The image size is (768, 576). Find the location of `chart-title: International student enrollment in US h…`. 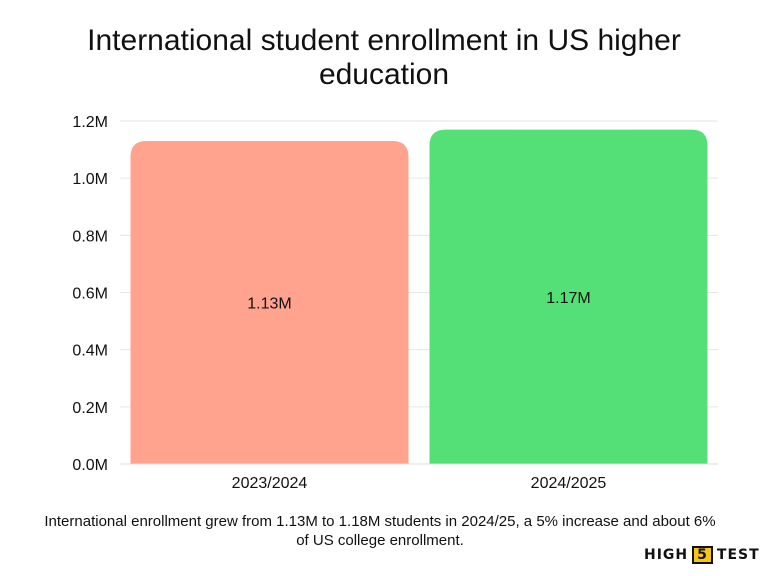

chart-title: International student enrollment in US h… is located at coordinates (384, 58).